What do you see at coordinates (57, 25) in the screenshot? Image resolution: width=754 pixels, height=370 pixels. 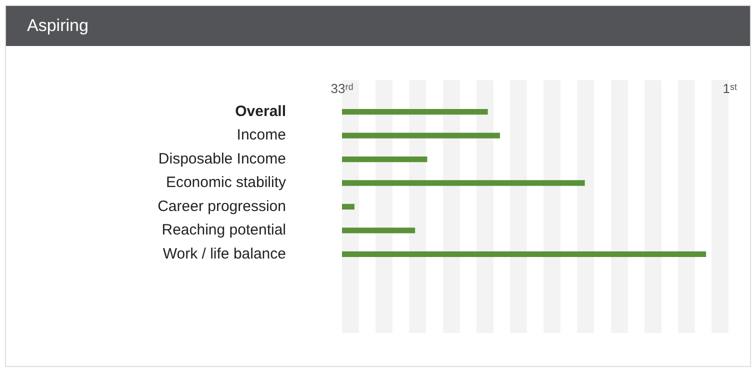 I see `text: Aspiring` at bounding box center [57, 25].